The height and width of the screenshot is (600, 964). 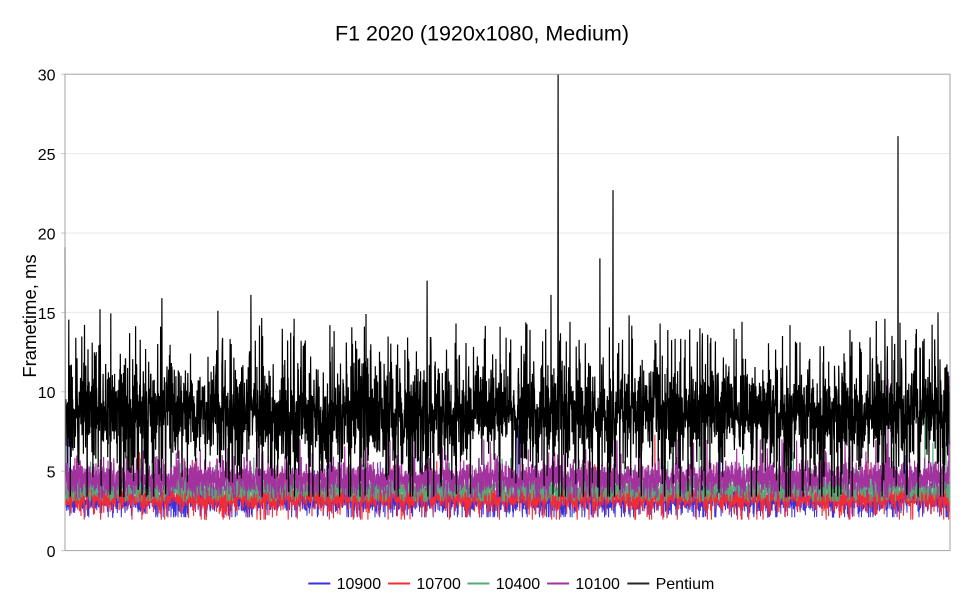 What do you see at coordinates (47, 393) in the screenshot?
I see `svg-text: 10` at bounding box center [47, 393].